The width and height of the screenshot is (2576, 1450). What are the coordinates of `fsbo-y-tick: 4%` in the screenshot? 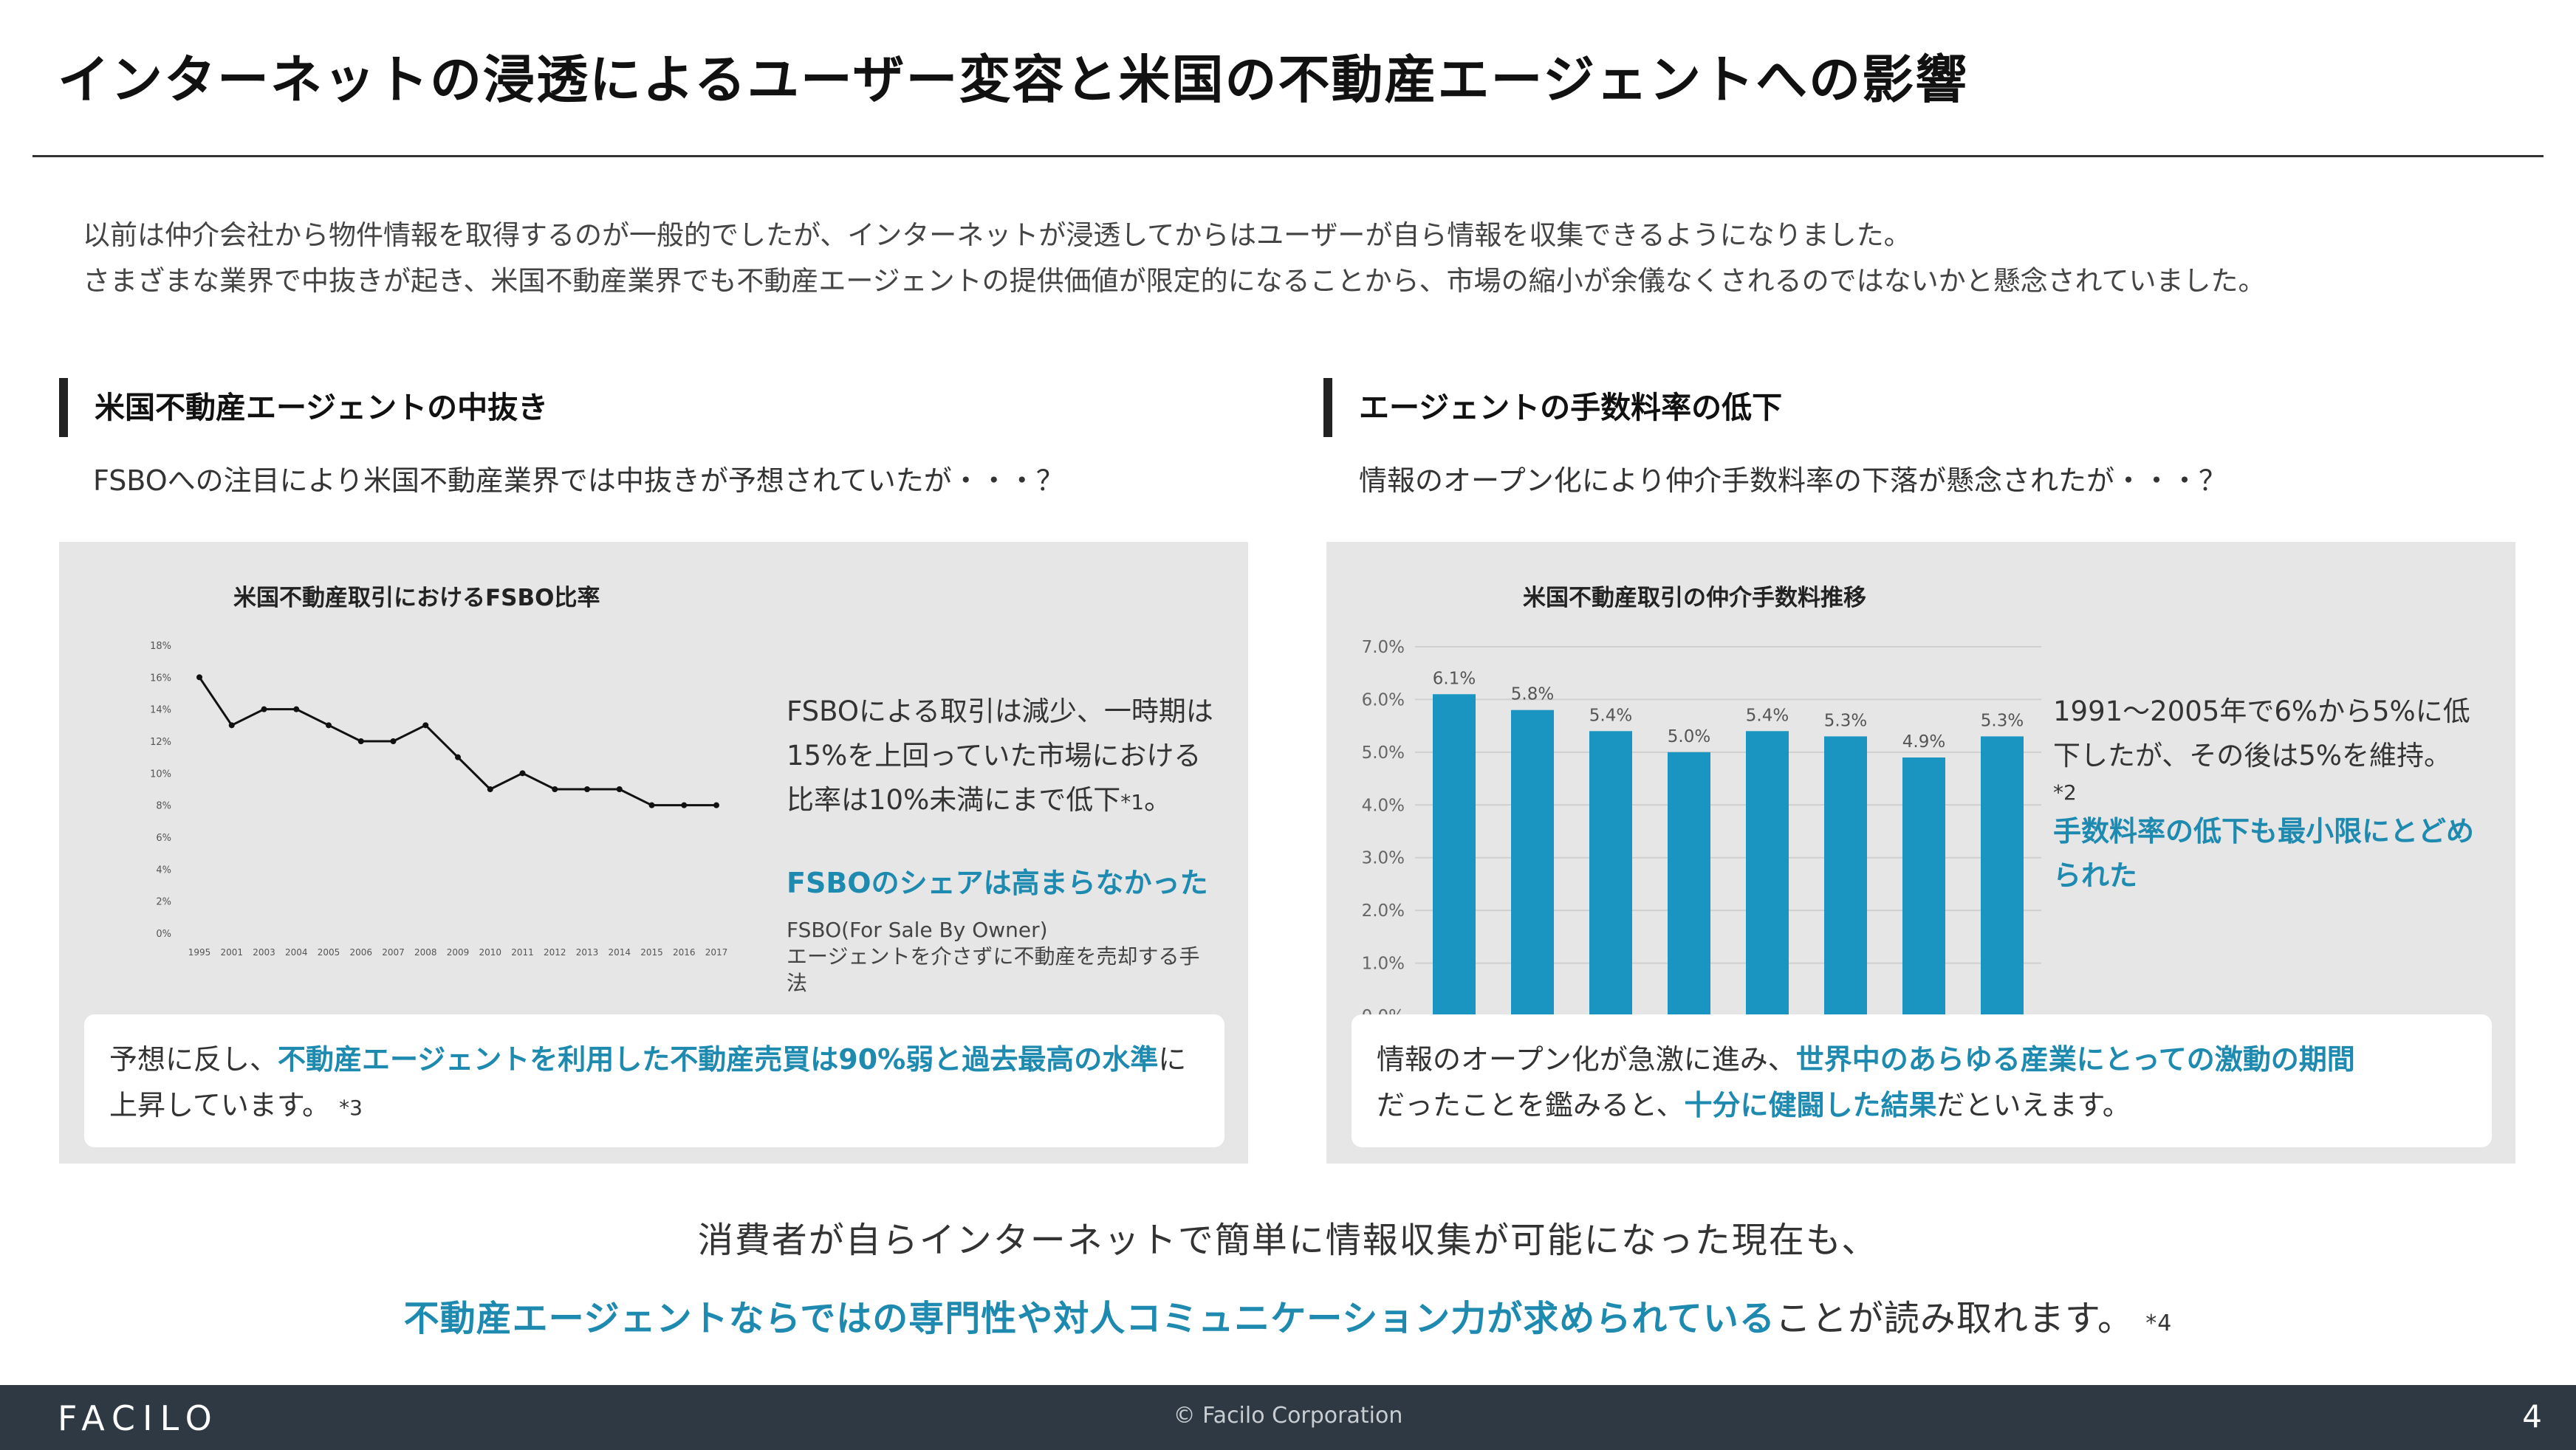 It's located at (163, 870).